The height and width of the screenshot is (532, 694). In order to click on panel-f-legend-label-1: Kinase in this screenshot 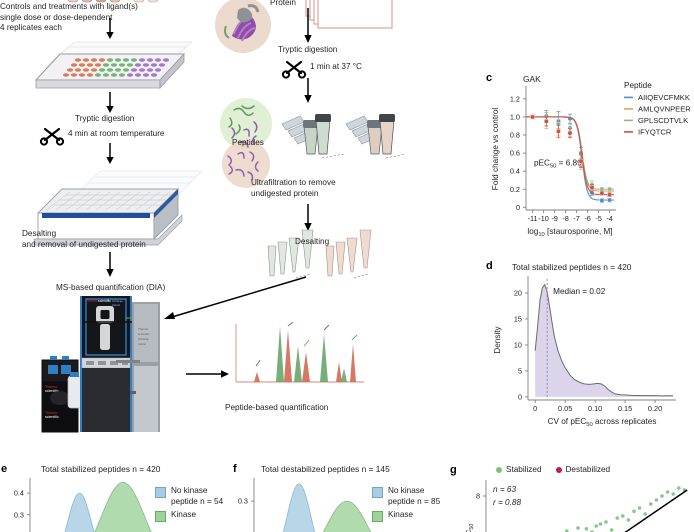, I will do `click(401, 514)`.